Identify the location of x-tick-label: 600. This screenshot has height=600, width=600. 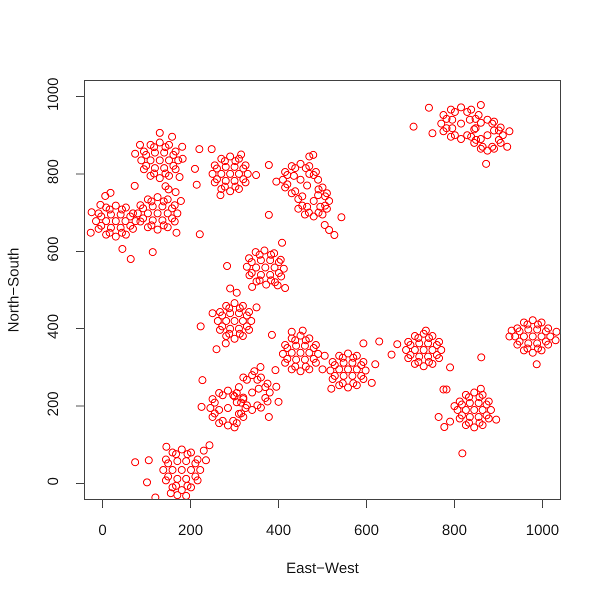
(366, 530).